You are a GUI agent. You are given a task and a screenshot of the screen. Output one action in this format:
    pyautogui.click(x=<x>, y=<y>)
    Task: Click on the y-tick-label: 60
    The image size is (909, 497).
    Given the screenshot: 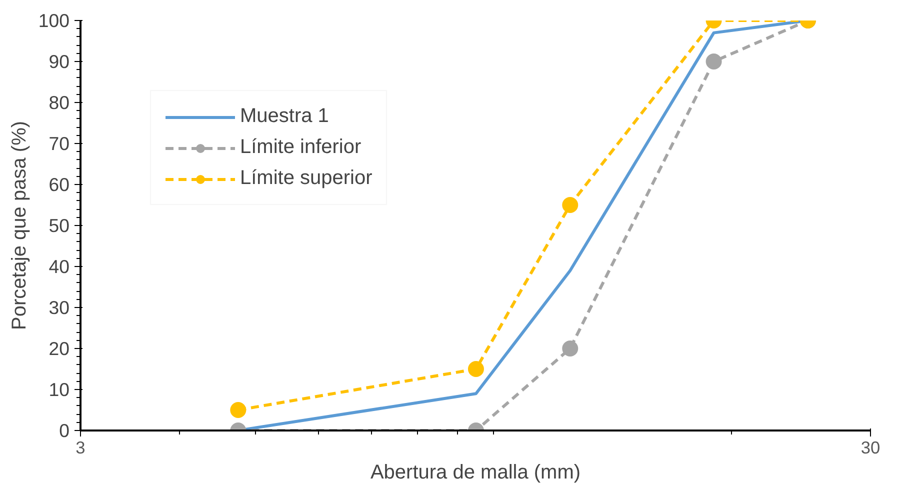 What is the action you would take?
    pyautogui.click(x=59, y=184)
    